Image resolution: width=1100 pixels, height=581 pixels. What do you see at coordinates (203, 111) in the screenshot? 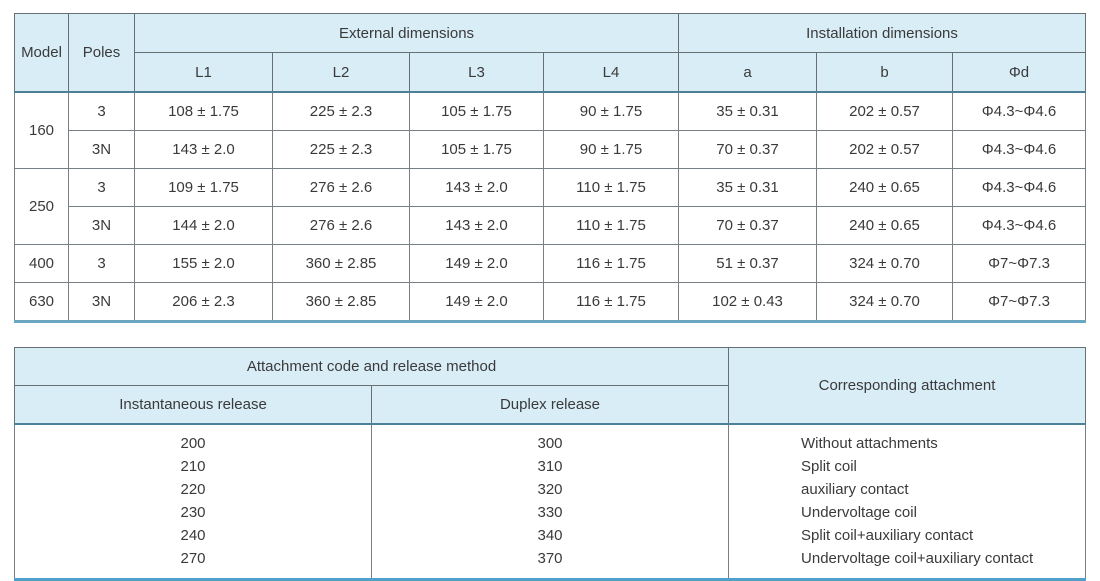
I see `cell-l1: 108 ± 1.75` at bounding box center [203, 111].